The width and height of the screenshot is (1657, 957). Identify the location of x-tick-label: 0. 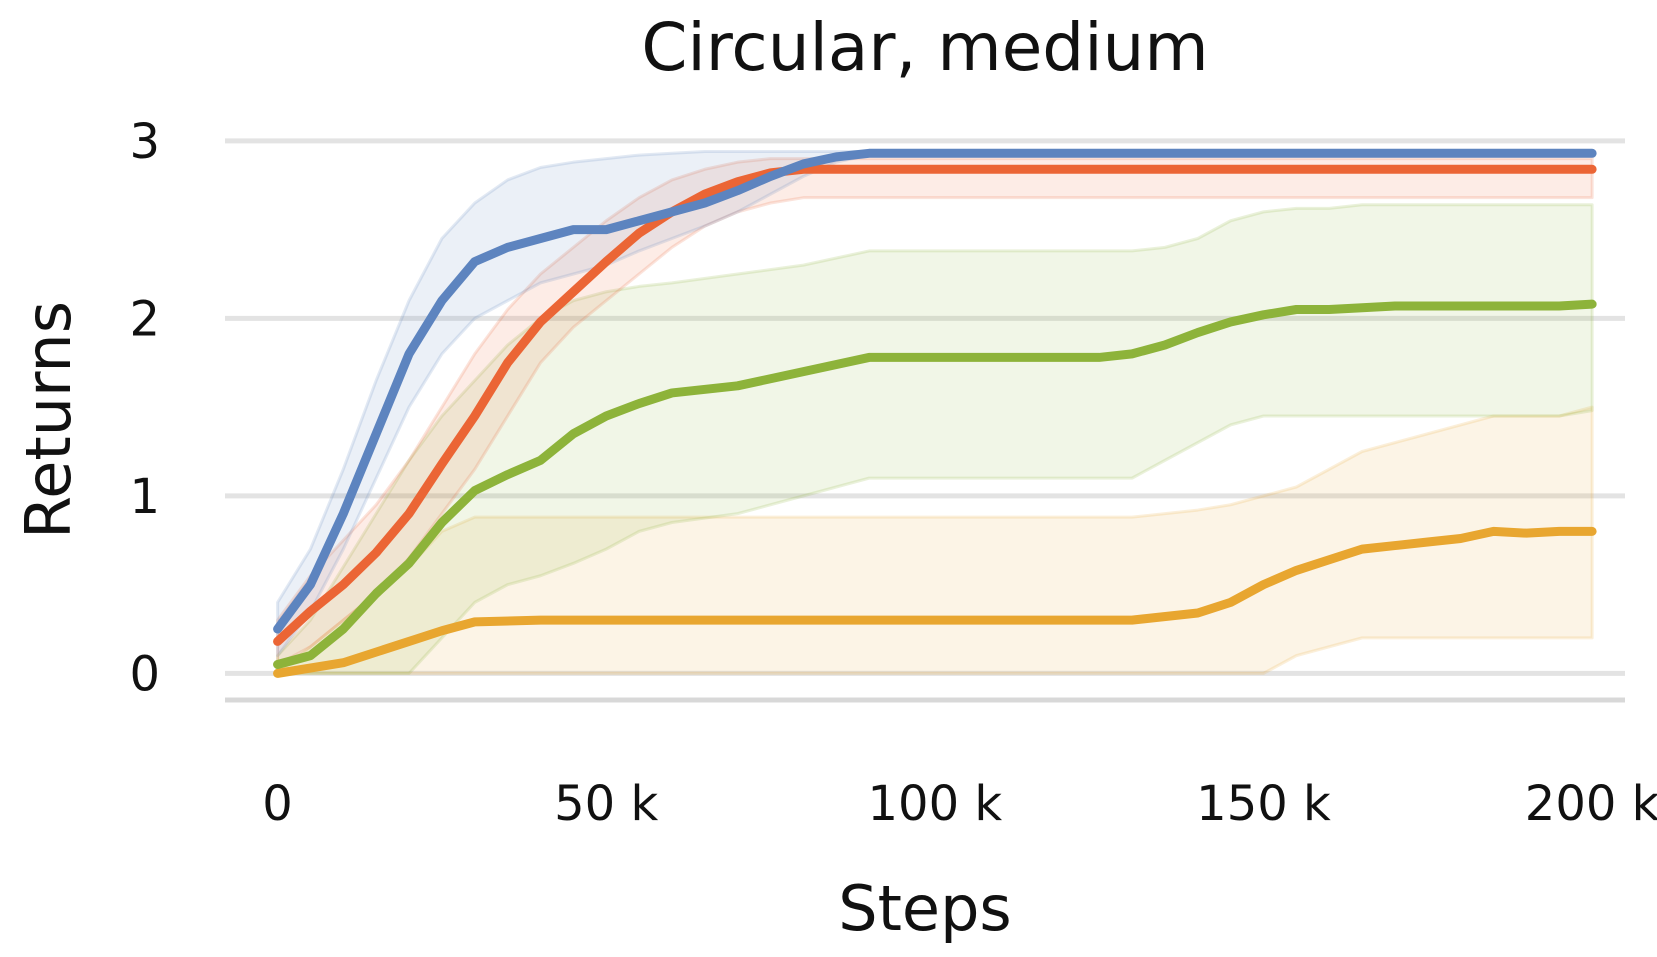
(277, 804).